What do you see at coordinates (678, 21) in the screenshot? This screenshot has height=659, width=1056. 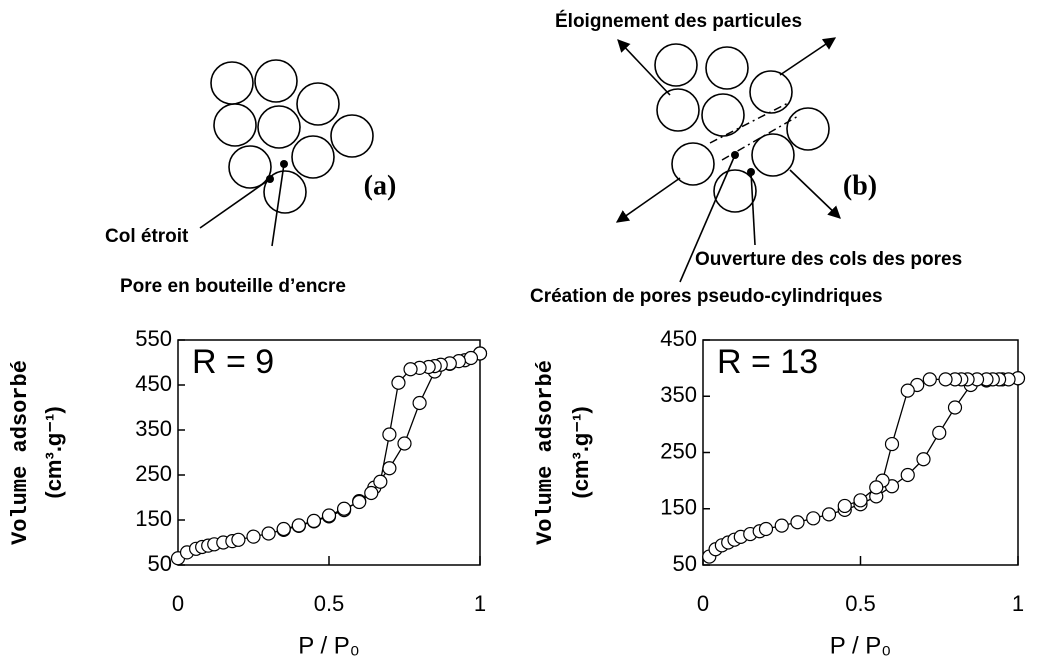 I see `annotation: Éloignement des particules` at bounding box center [678, 21].